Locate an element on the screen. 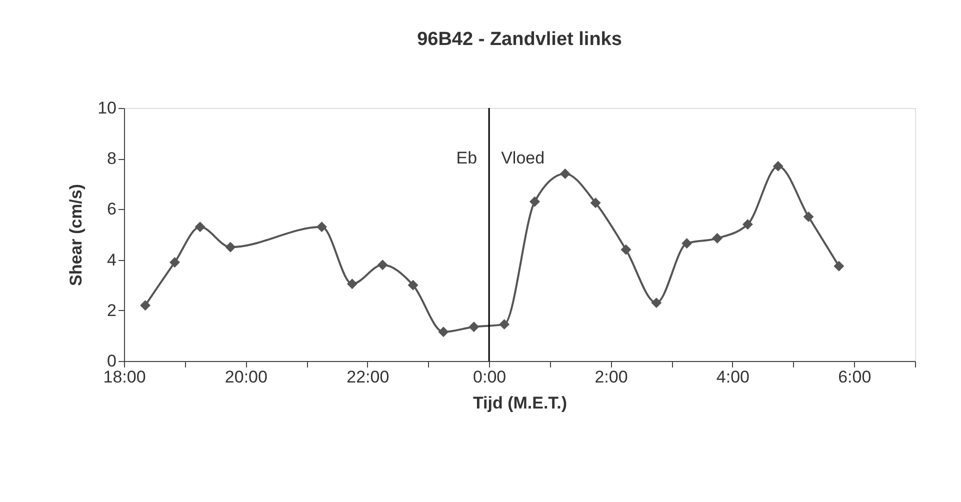 Image resolution: width=961 pixels, height=502 pixels. y-tick-label: 4 is located at coordinates (111, 260).